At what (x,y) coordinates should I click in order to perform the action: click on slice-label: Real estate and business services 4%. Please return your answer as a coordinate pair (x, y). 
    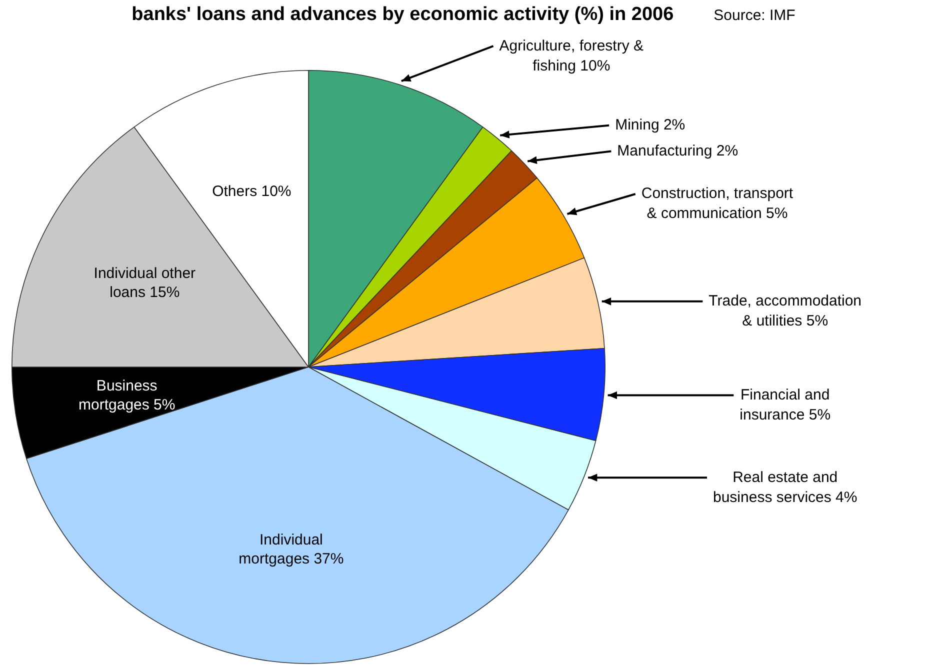
    Looking at the image, I should click on (785, 487).